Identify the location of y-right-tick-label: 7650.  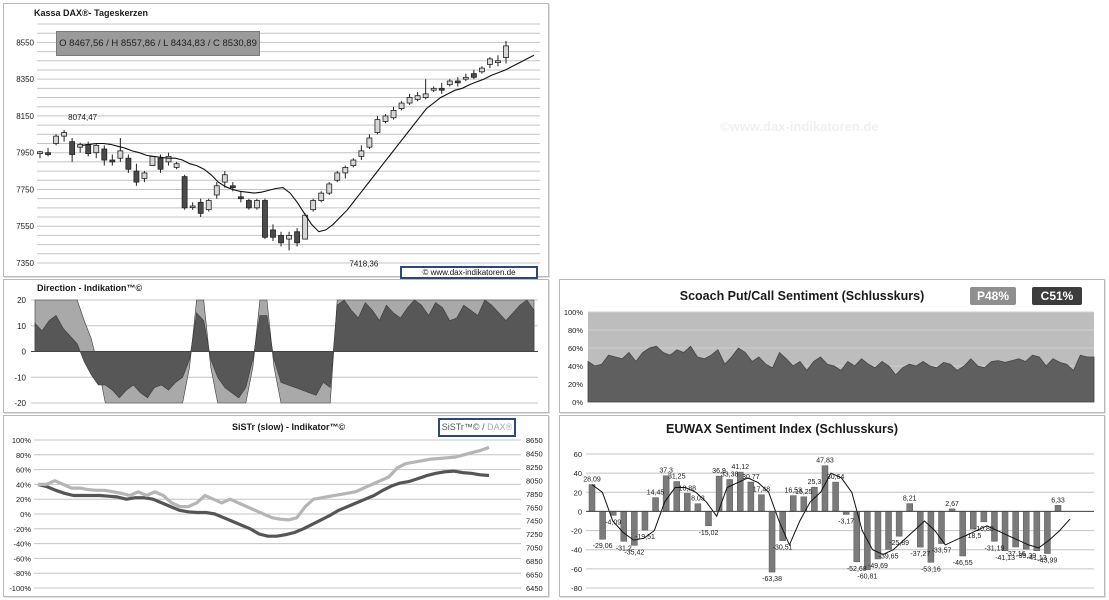
(534, 507).